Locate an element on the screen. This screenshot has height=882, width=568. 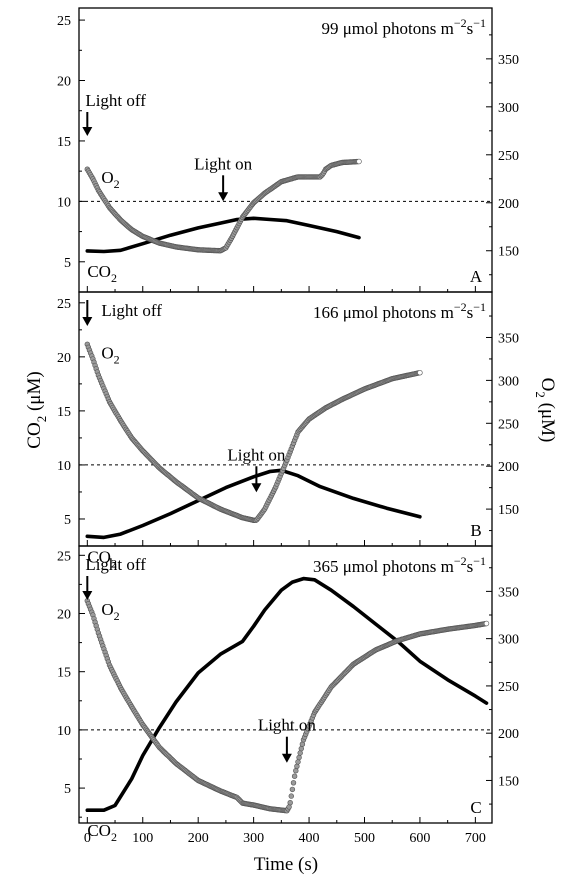
intensity-main: 99 μmol photons m is located at coordinates (387, 28).